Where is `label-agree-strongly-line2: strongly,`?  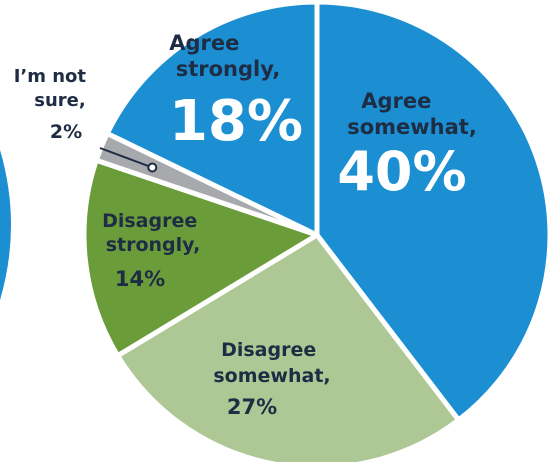
label-agree-strongly-line2: strongly, is located at coordinates (228, 69).